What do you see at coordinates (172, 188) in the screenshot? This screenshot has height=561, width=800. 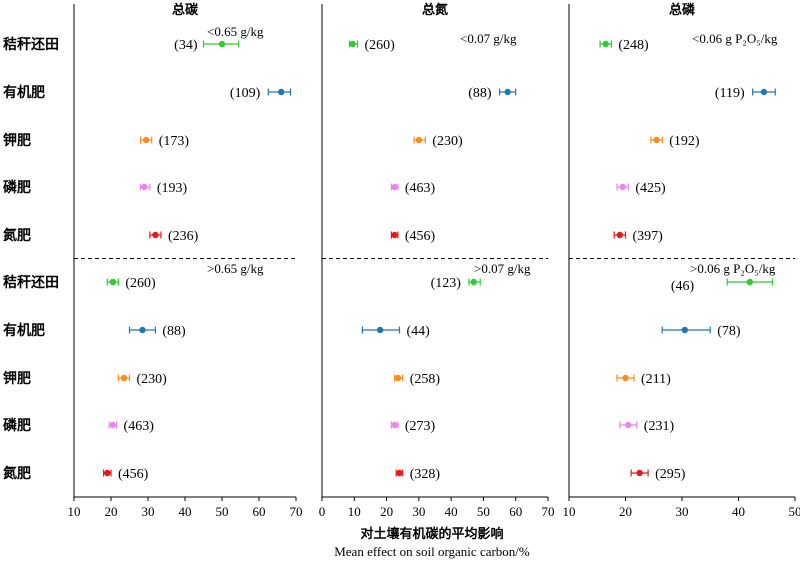 I see `sample-size-label: (193)` at bounding box center [172, 188].